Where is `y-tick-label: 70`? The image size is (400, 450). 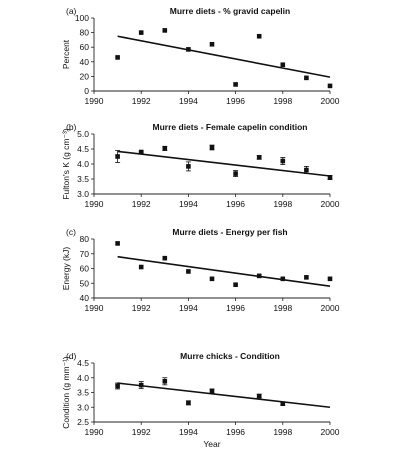 y-tick-label: 70 is located at coordinates (85, 254).